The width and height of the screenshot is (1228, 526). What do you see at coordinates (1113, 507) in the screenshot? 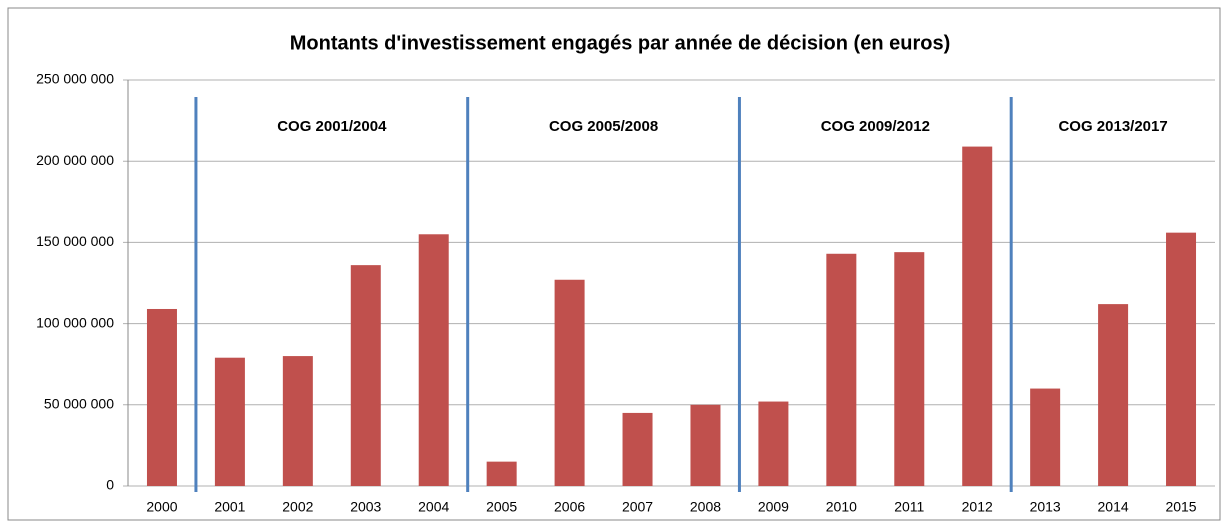
I see `x-tick-label: 2014` at bounding box center [1113, 507].